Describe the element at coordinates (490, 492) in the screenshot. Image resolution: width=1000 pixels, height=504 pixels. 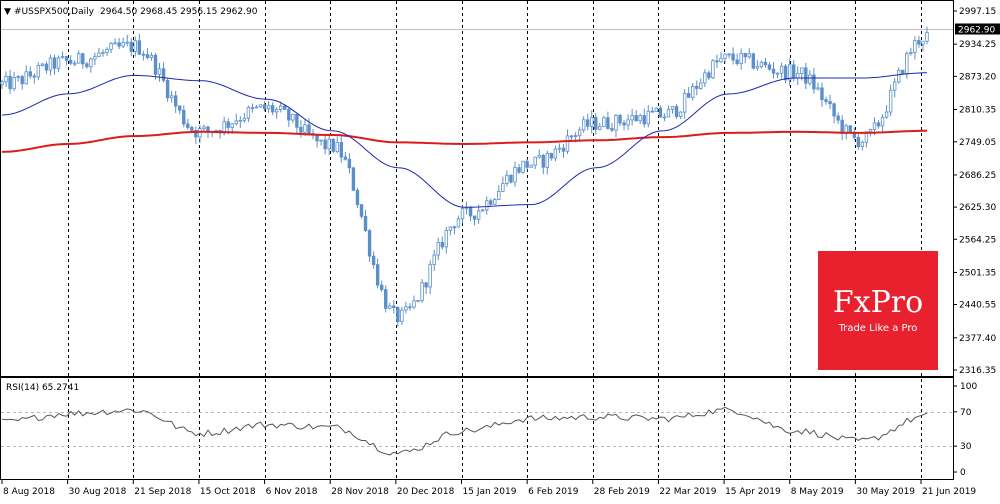
I see `date-tick-label: 15 Jan 2019` at that location.